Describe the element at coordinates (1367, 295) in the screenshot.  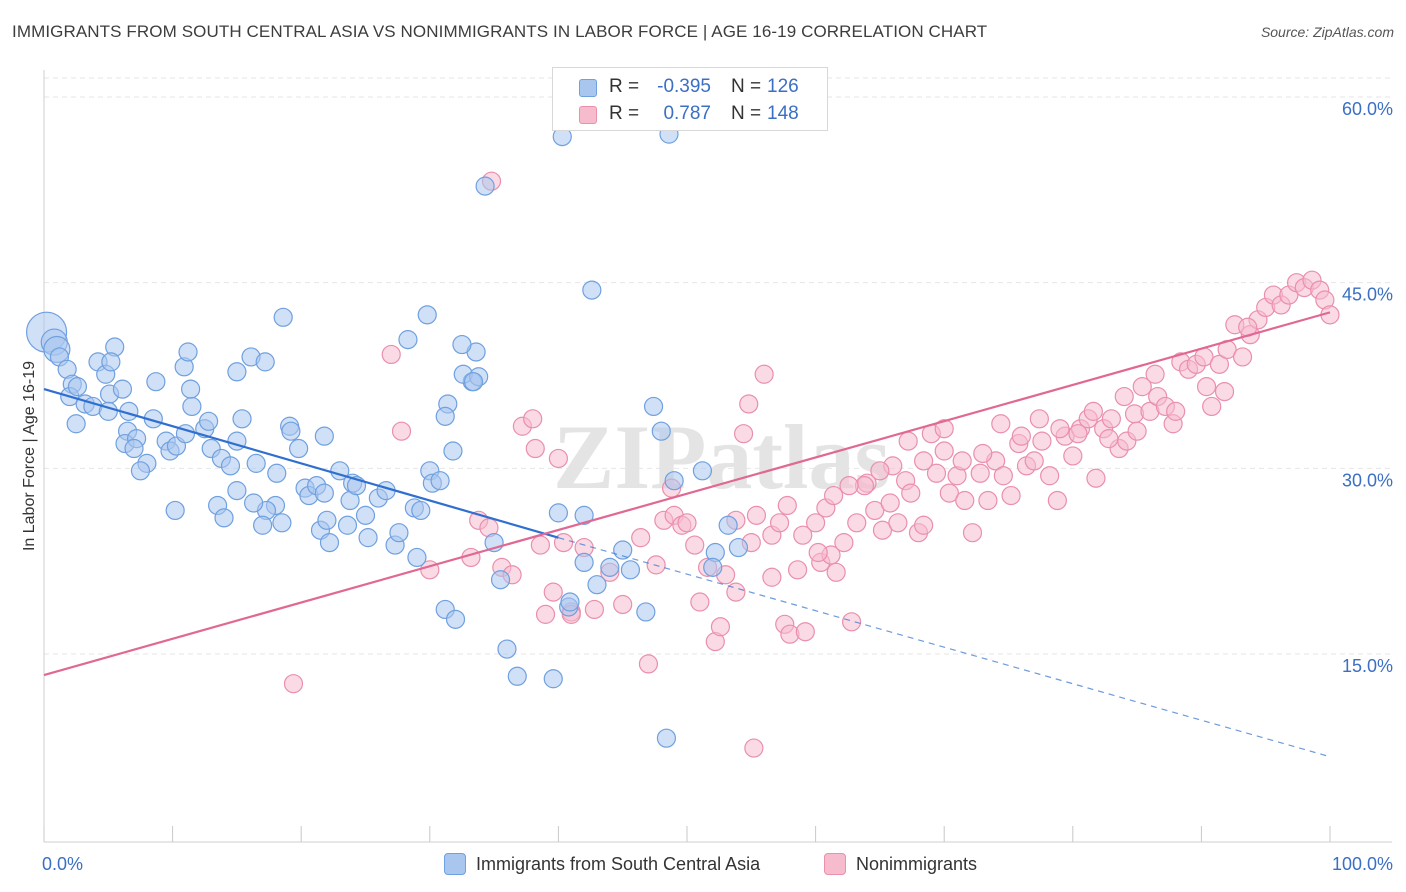
I see `y-tick-label: 45.0%` at that location.